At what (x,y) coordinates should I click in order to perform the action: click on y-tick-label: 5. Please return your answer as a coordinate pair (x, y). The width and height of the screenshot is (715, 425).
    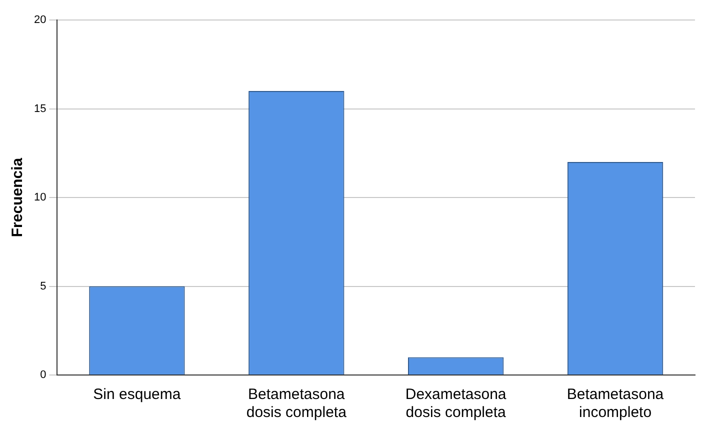
    Looking at the image, I should click on (43, 286).